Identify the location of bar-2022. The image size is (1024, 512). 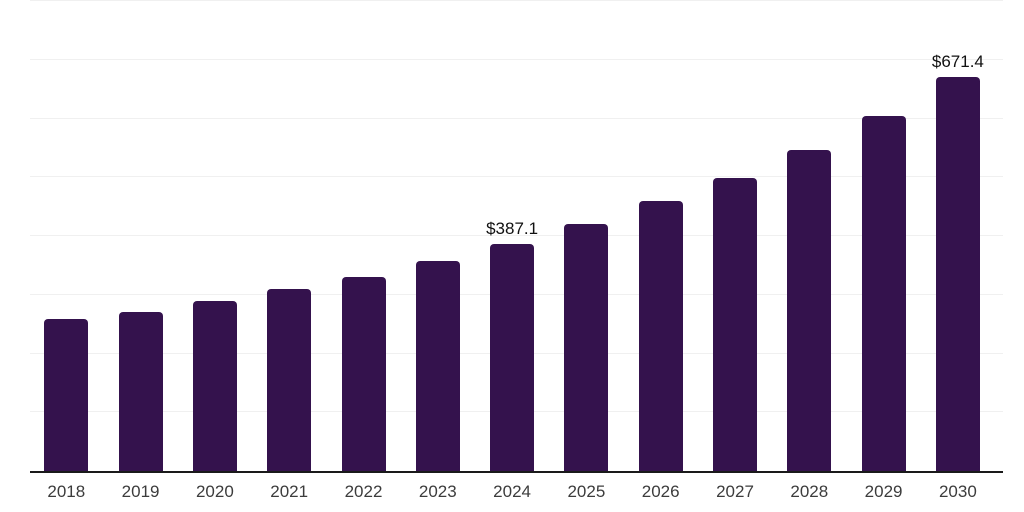
(363, 373).